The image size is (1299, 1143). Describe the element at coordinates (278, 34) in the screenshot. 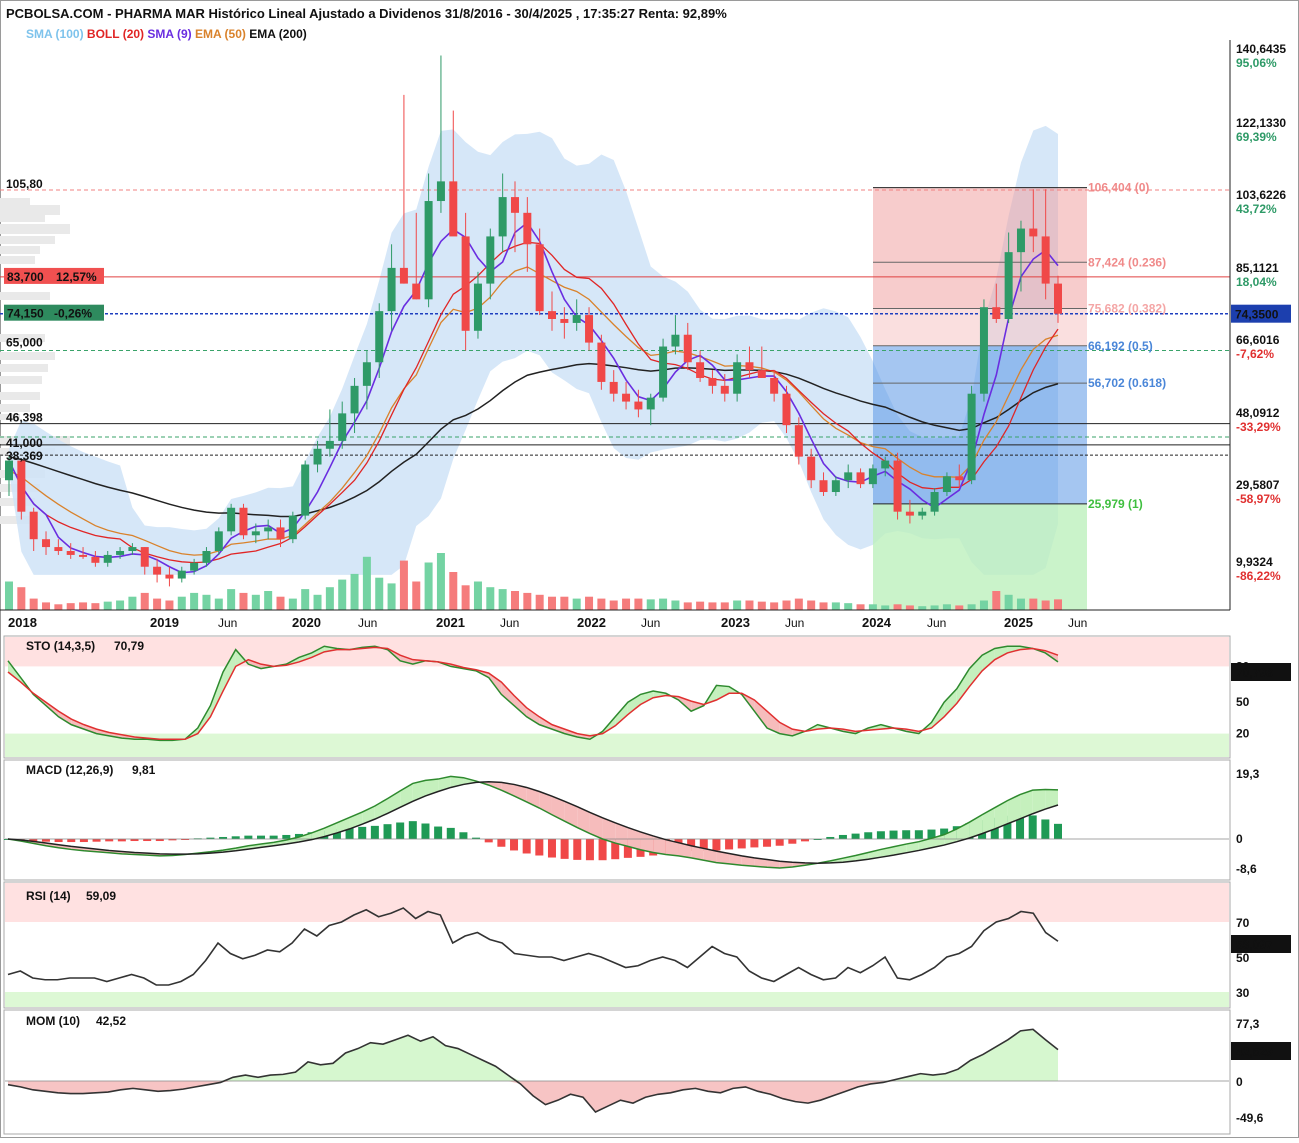

I see `legend-ema200: EMA (200)` at that location.